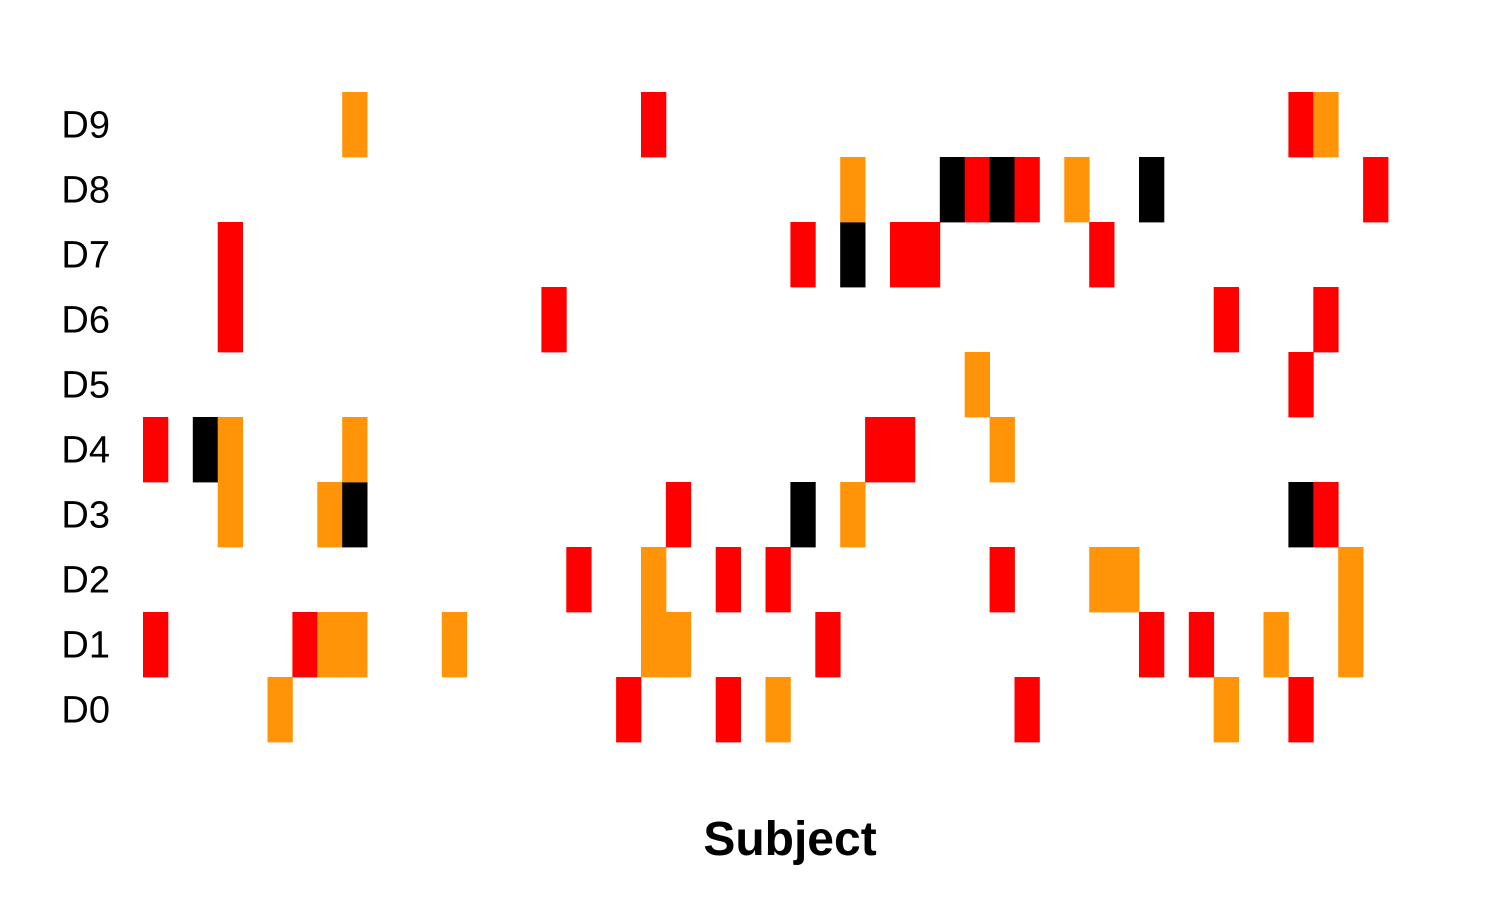 This screenshot has width=1500, height=900. Describe the element at coordinates (85, 321) in the screenshot. I see `row-label-d6: D6` at that location.